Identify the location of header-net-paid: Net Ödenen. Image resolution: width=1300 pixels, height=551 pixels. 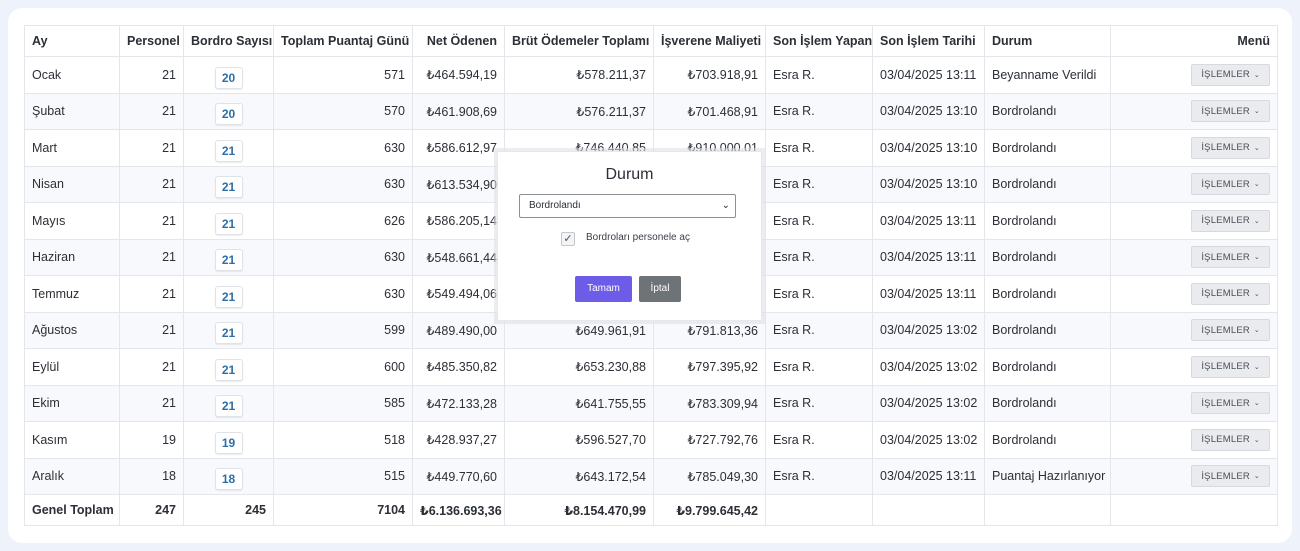
(458, 41).